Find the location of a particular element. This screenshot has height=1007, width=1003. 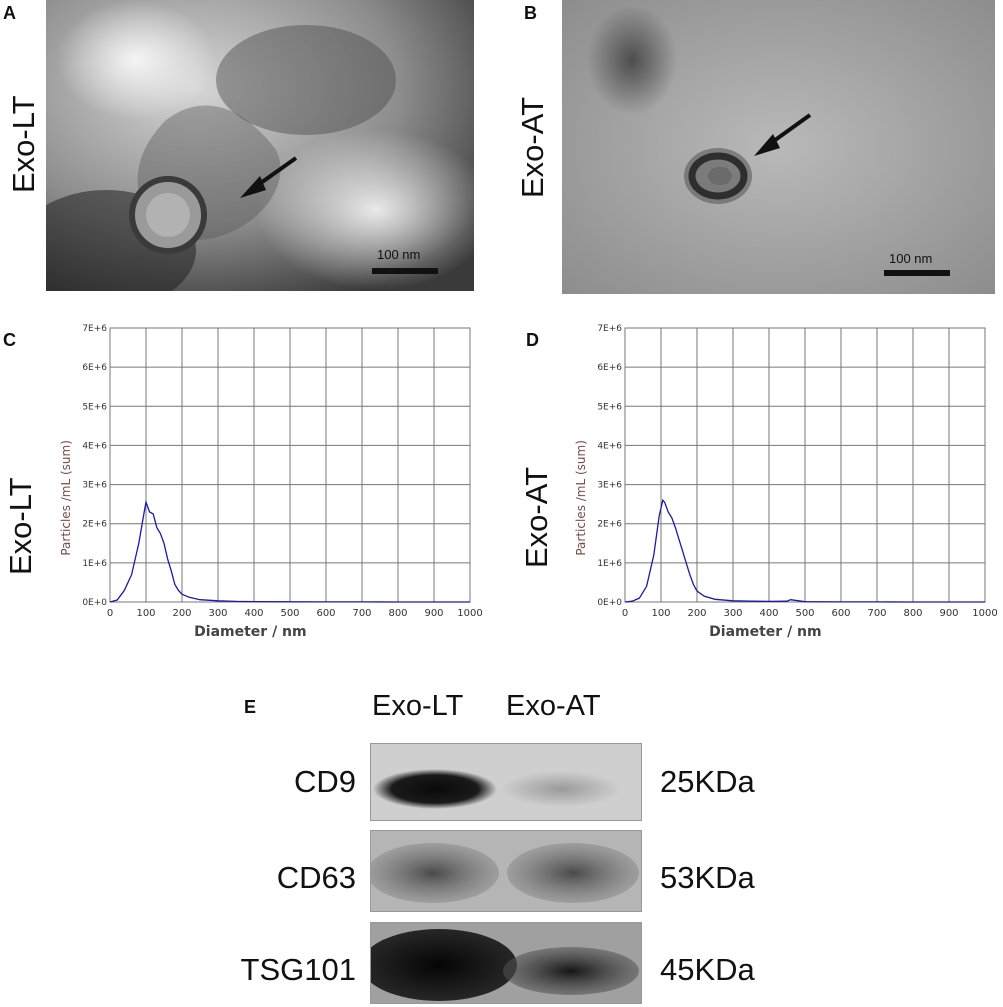

panel-a-side-label: Exo-LT is located at coordinates (23, 144).